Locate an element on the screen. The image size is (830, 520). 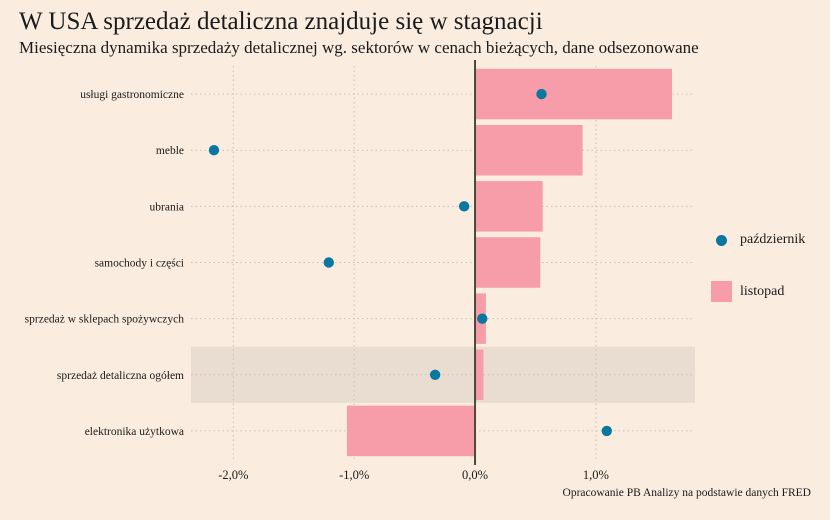
x-tick-label: 0,0% is located at coordinates (475, 475).